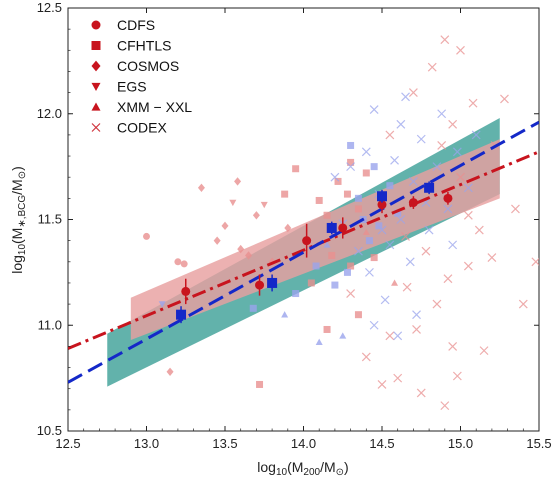  What do you see at coordinates (144, 46) in the screenshot?
I see `legend-label: CFHTLS` at bounding box center [144, 46].